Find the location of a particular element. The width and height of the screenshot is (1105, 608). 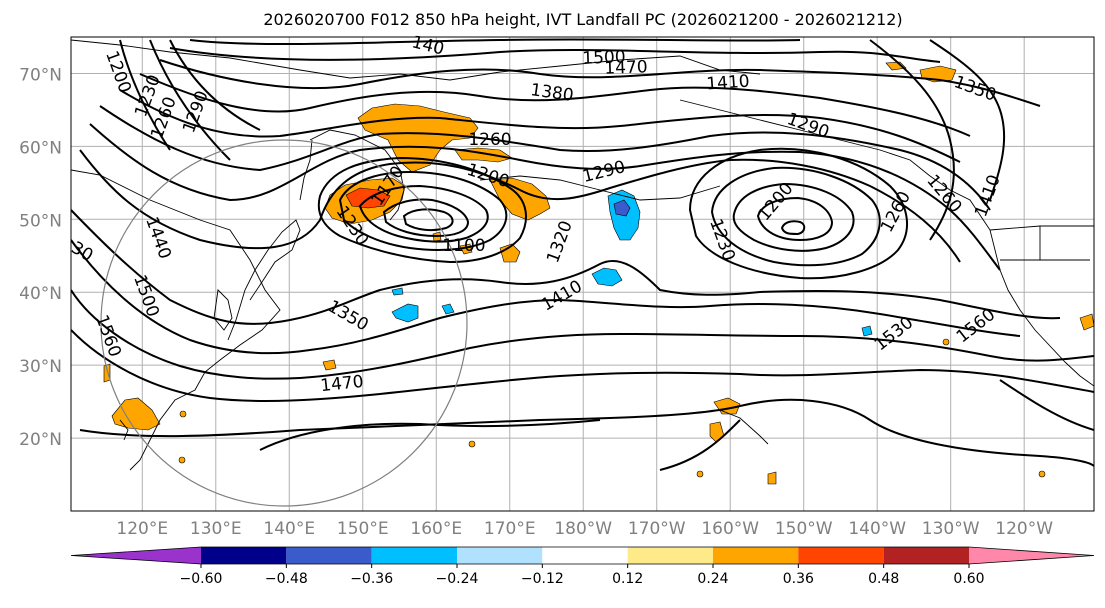

ivt-negative-core is located at coordinates (622, 208).